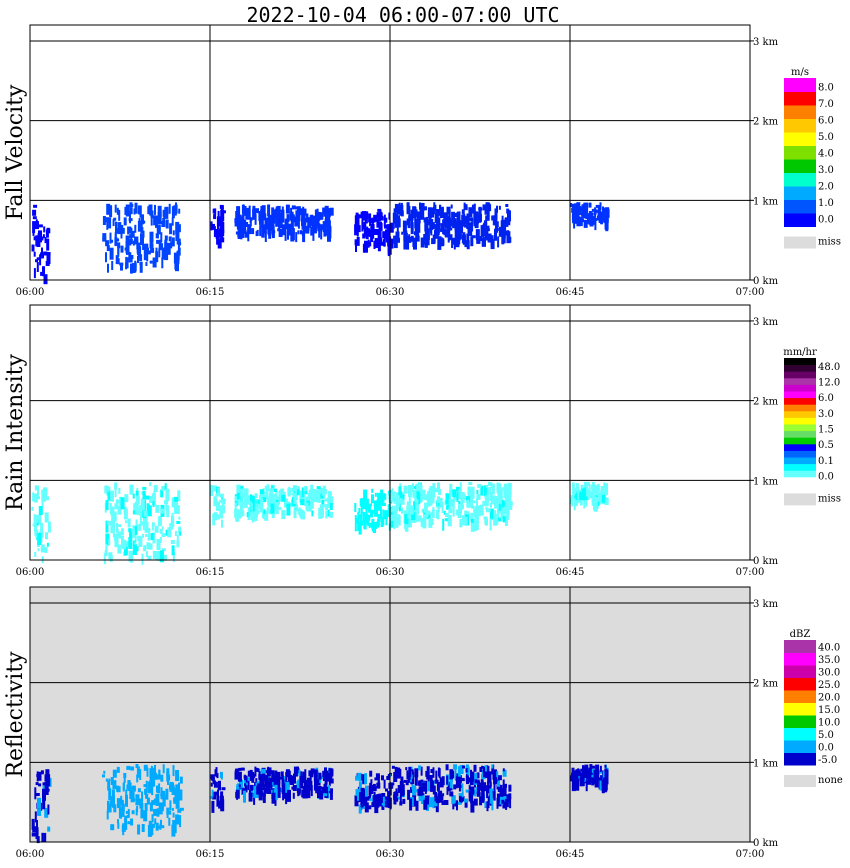 This screenshot has height=868, width=850. I want to click on colorbar-unit: m/s, so click(800, 72).